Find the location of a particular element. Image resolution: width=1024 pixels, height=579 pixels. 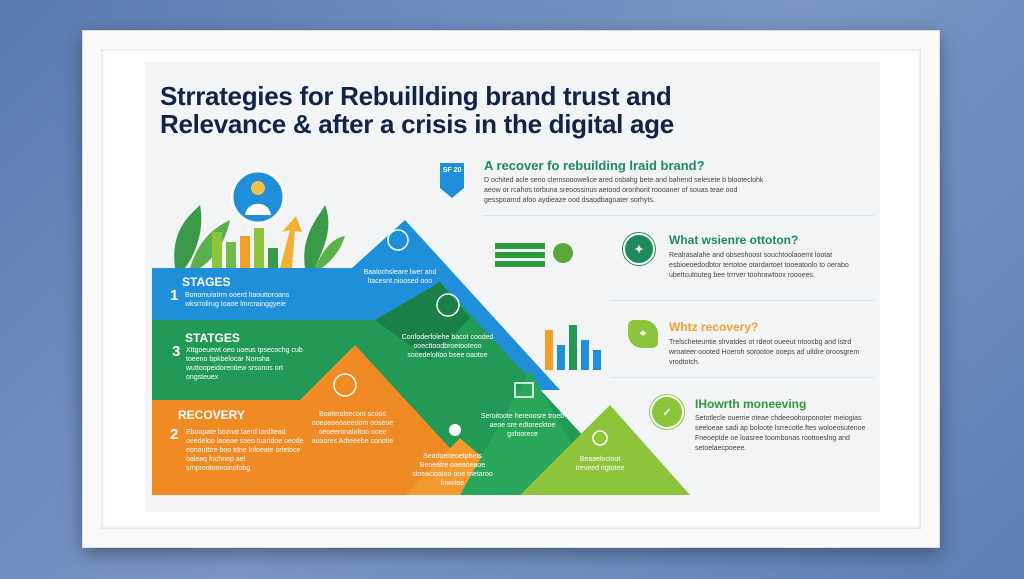

clock-icon is located at coordinates (345, 385).